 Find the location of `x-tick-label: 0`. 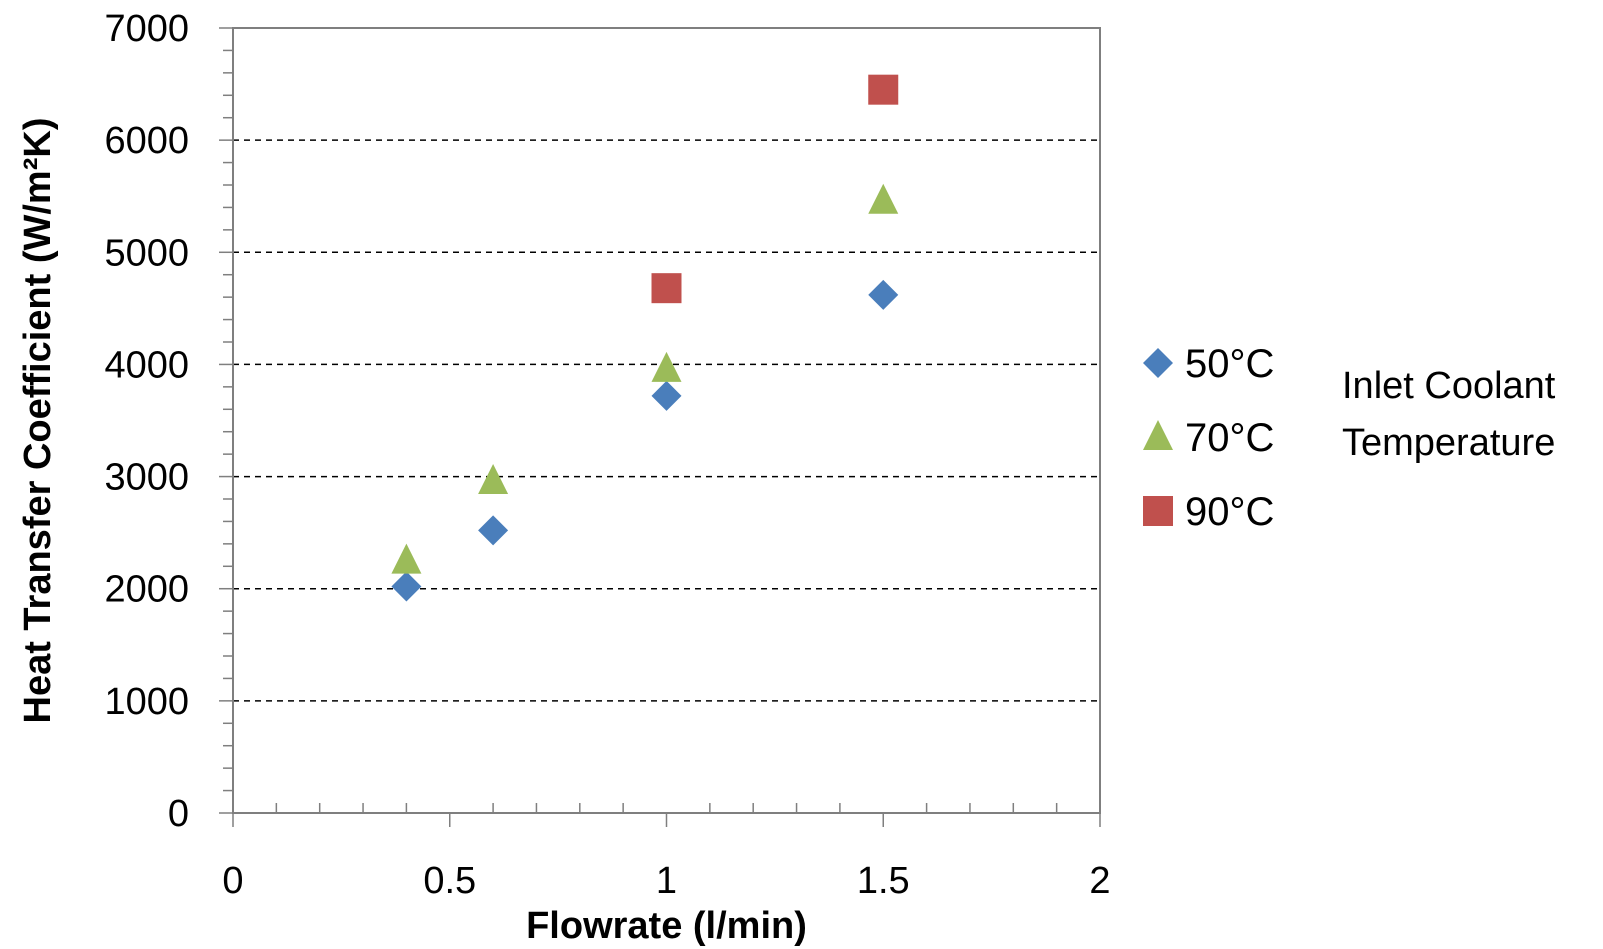

x-tick-label: 0 is located at coordinates (232, 881).